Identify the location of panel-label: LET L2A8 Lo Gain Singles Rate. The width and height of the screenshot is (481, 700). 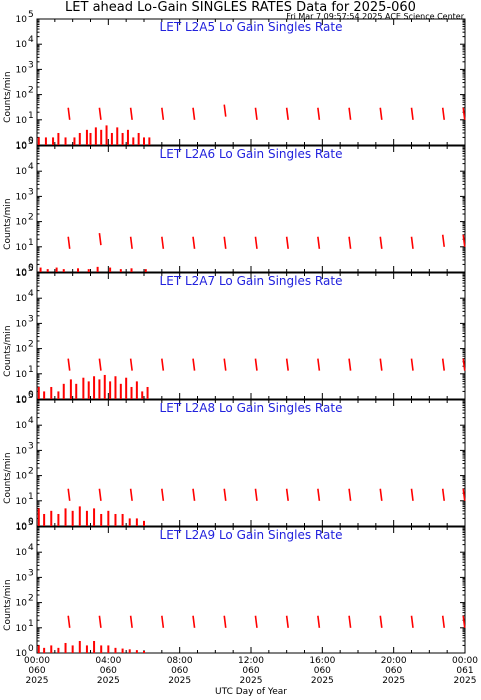
(251, 408).